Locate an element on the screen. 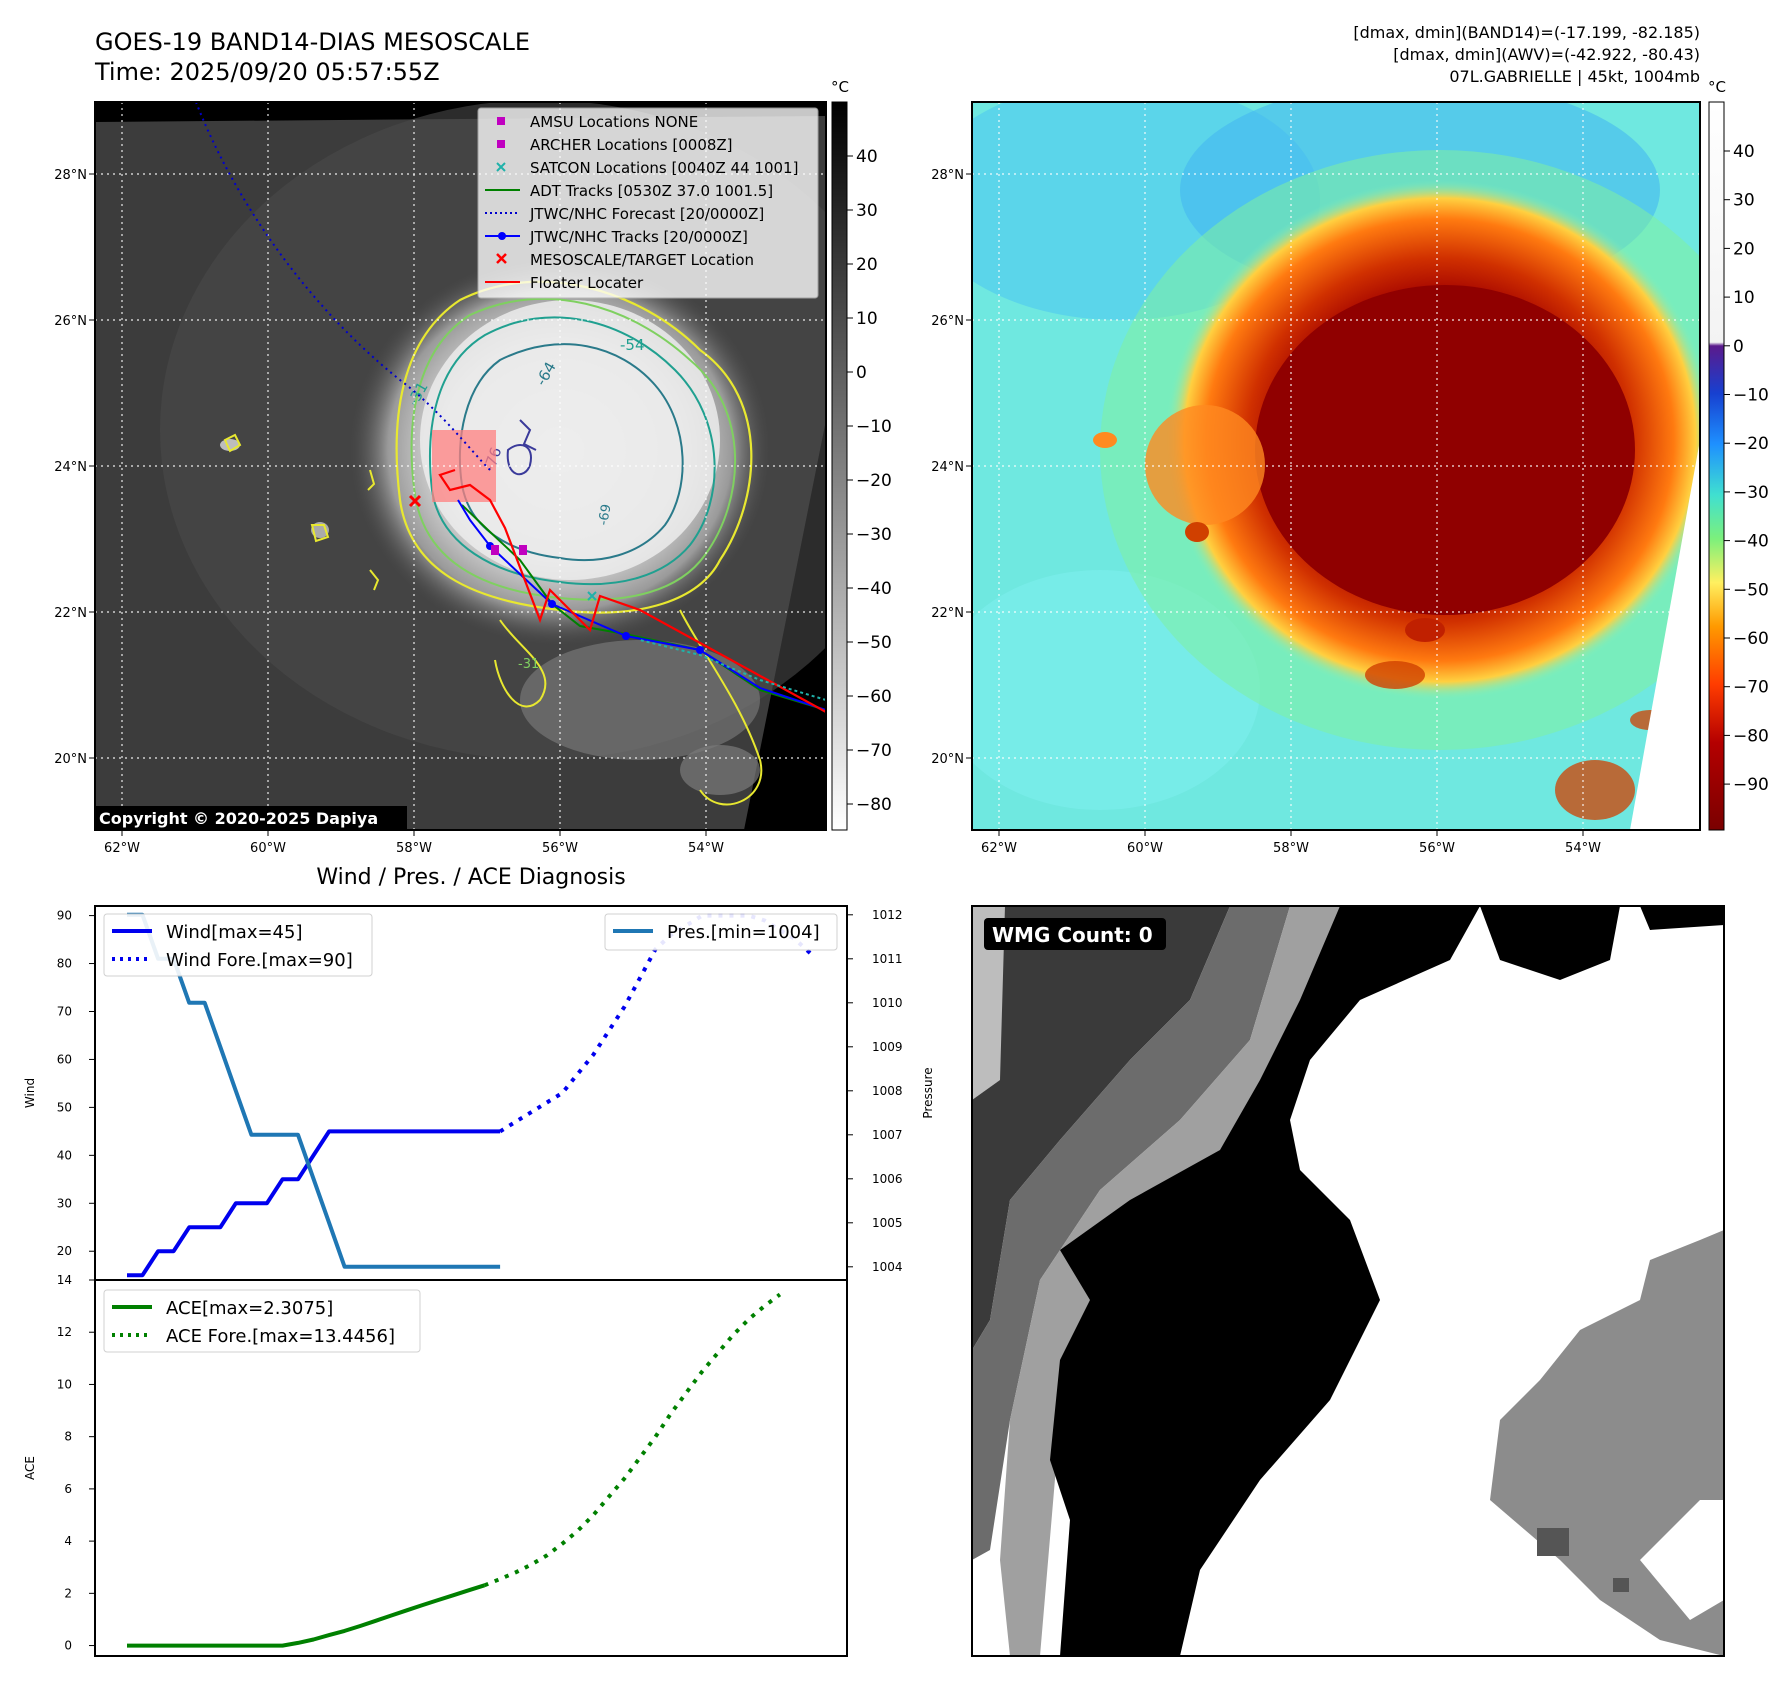  y-tick-label: 40 is located at coordinates (64, 1155).